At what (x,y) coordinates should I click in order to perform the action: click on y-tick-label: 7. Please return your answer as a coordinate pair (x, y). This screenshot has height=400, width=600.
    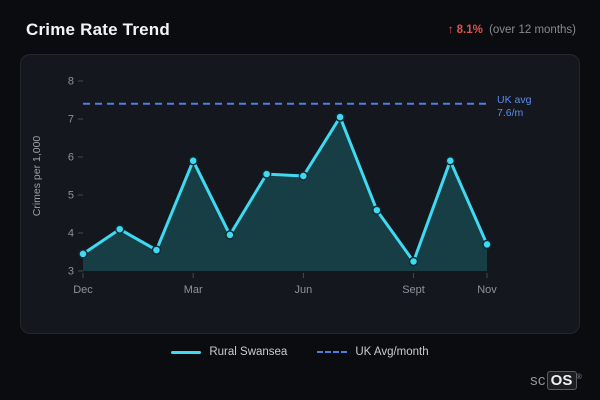
    Looking at the image, I should click on (71, 120).